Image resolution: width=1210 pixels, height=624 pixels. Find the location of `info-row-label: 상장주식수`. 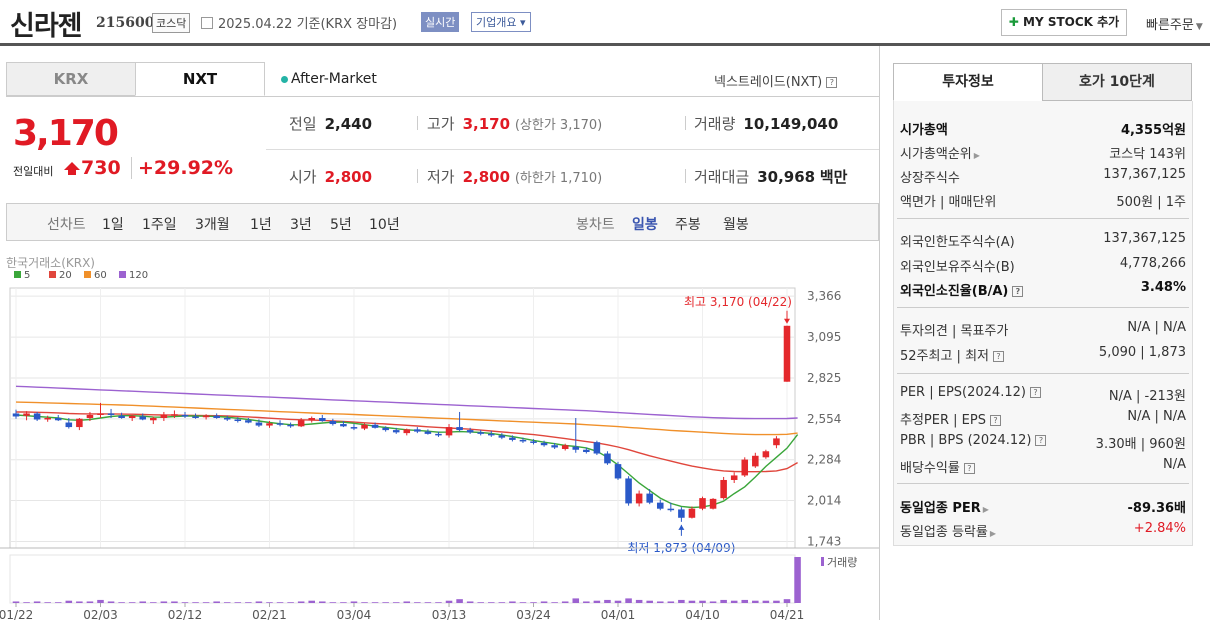

info-row-label: 상장주식수 is located at coordinates (930, 178).